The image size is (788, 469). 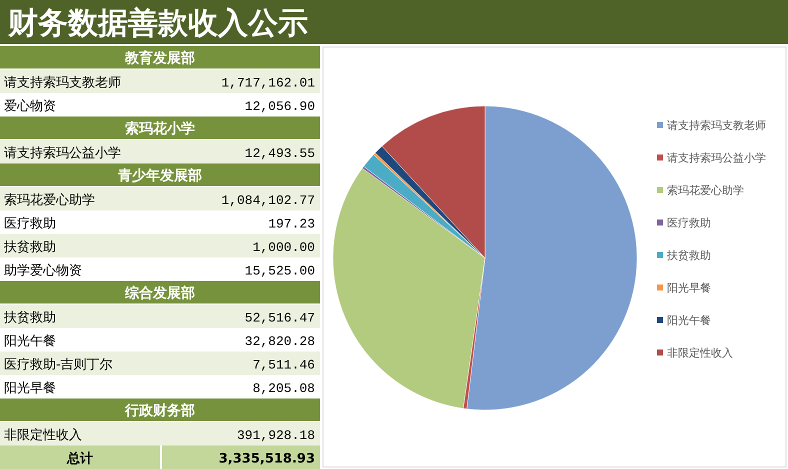 I want to click on category-label: 请支持索玛支教老师, so click(x=62, y=82).